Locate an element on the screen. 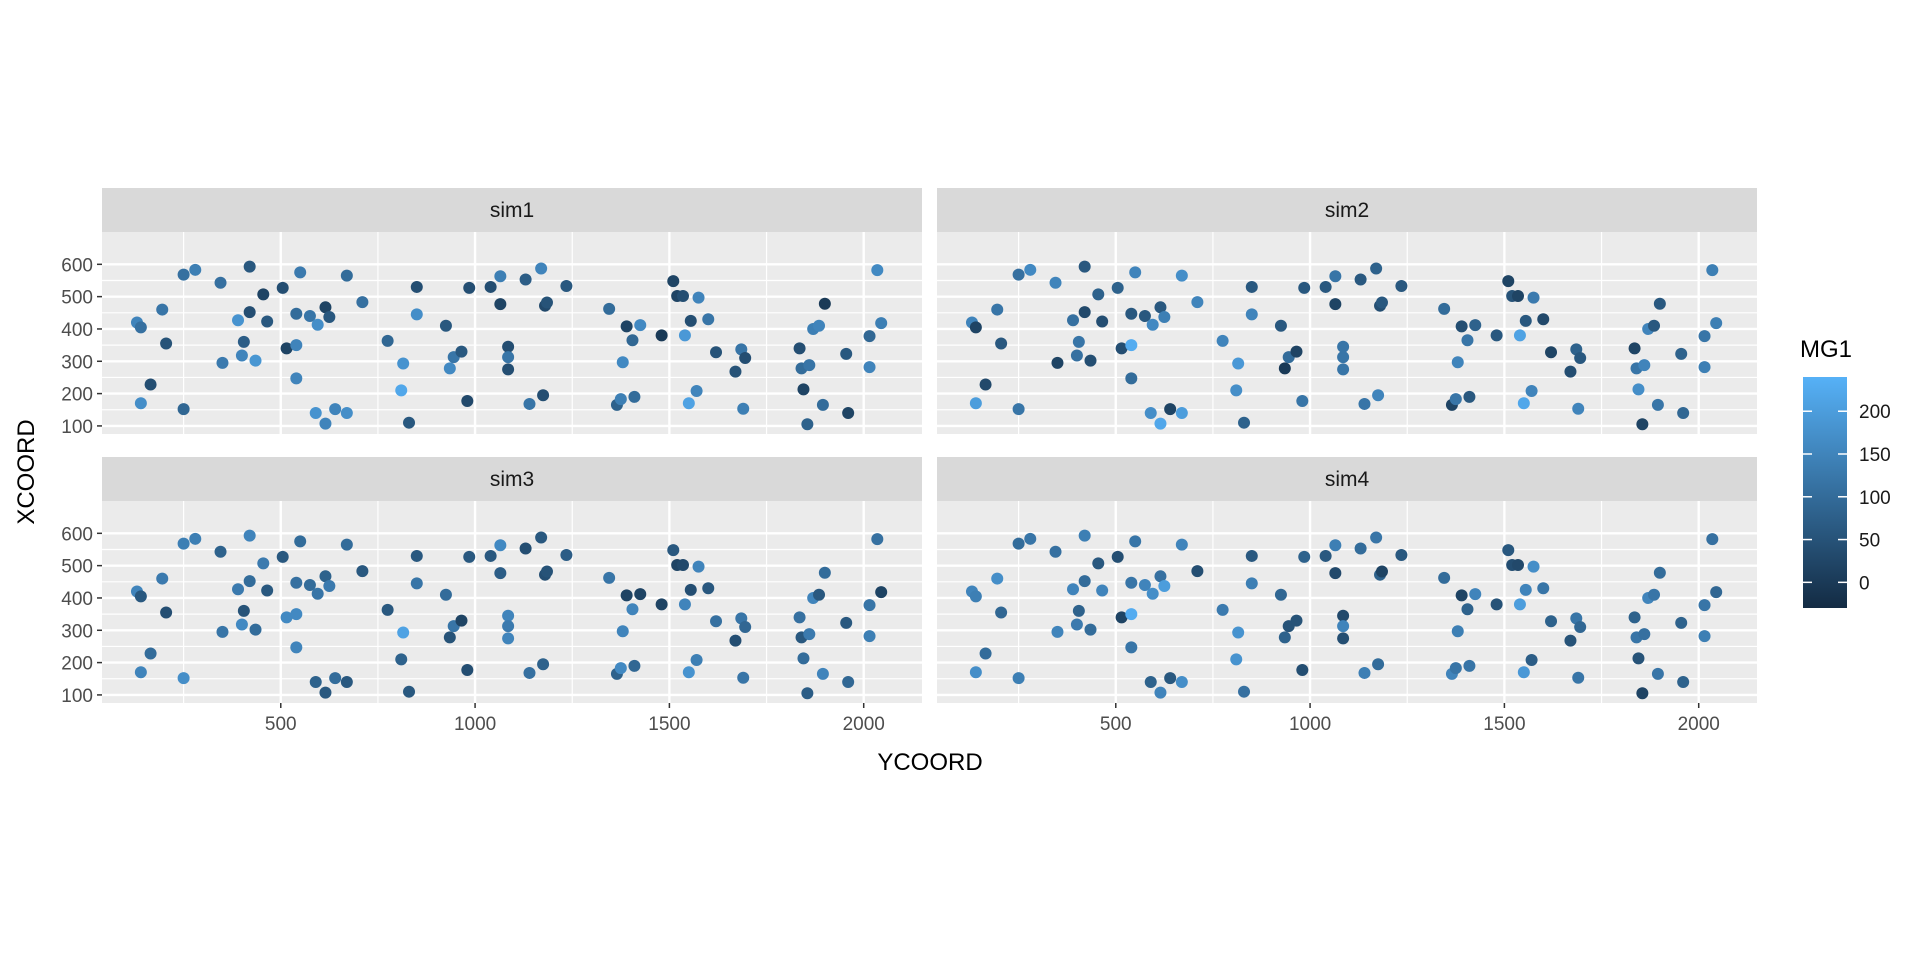  y-tick-label: 100 is located at coordinates (77, 696).